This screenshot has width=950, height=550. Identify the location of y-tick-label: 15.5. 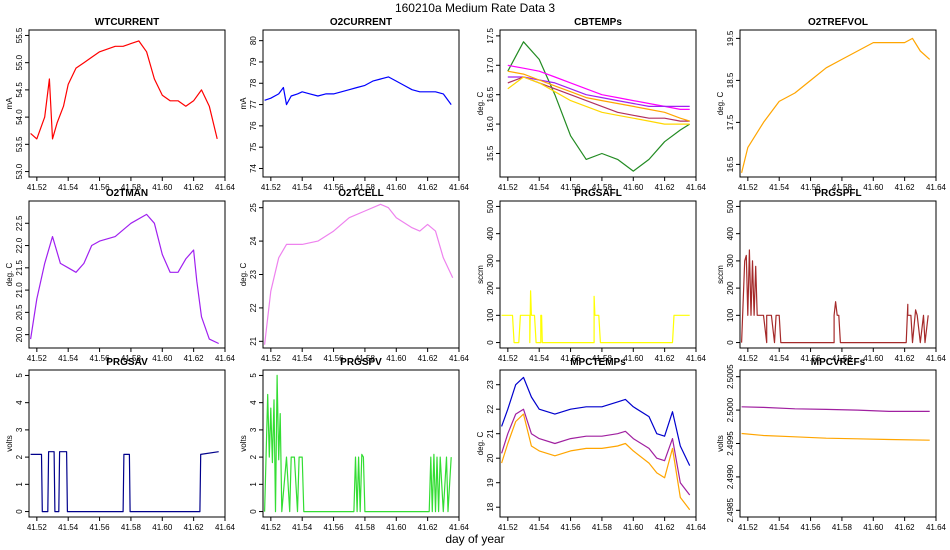
(490, 153).